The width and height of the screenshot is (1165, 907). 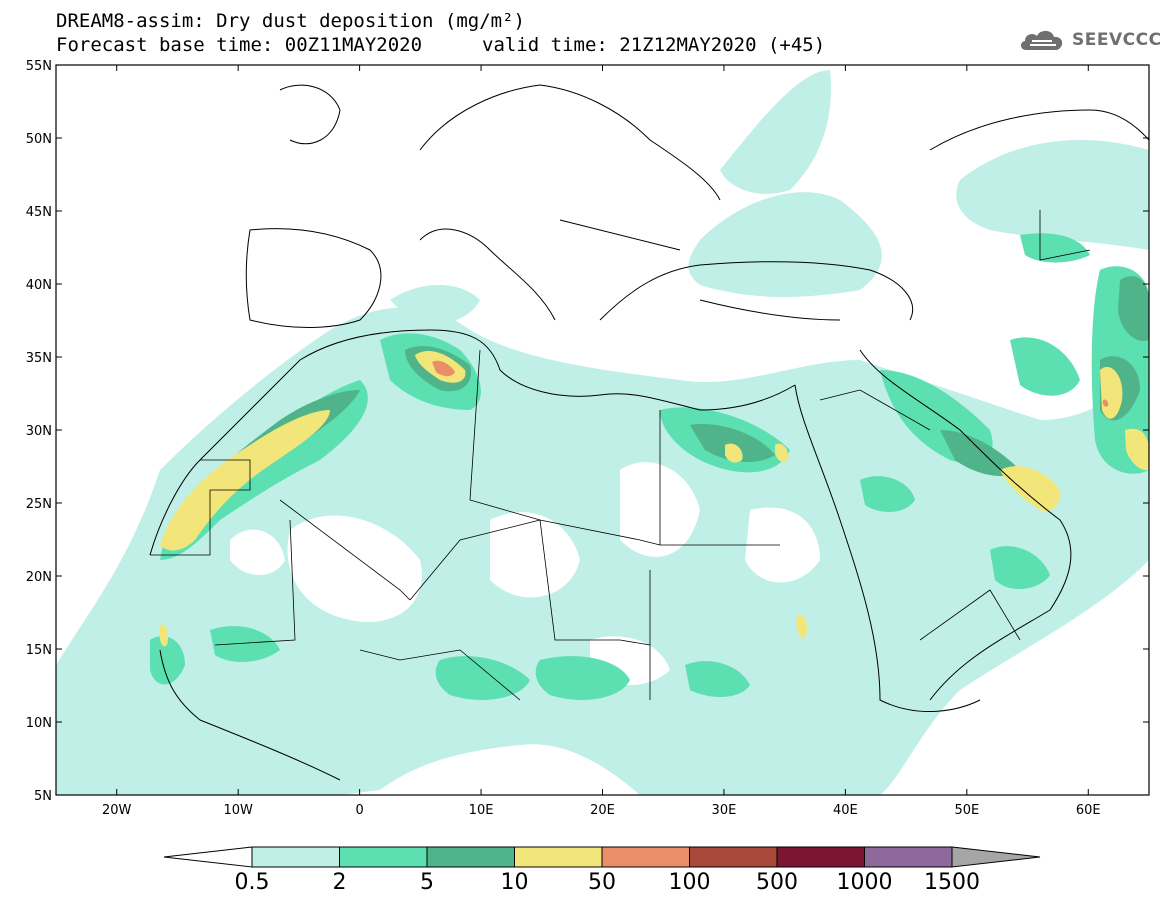 What do you see at coordinates (39, 723) in the screenshot?
I see `lat-label: 10N` at bounding box center [39, 723].